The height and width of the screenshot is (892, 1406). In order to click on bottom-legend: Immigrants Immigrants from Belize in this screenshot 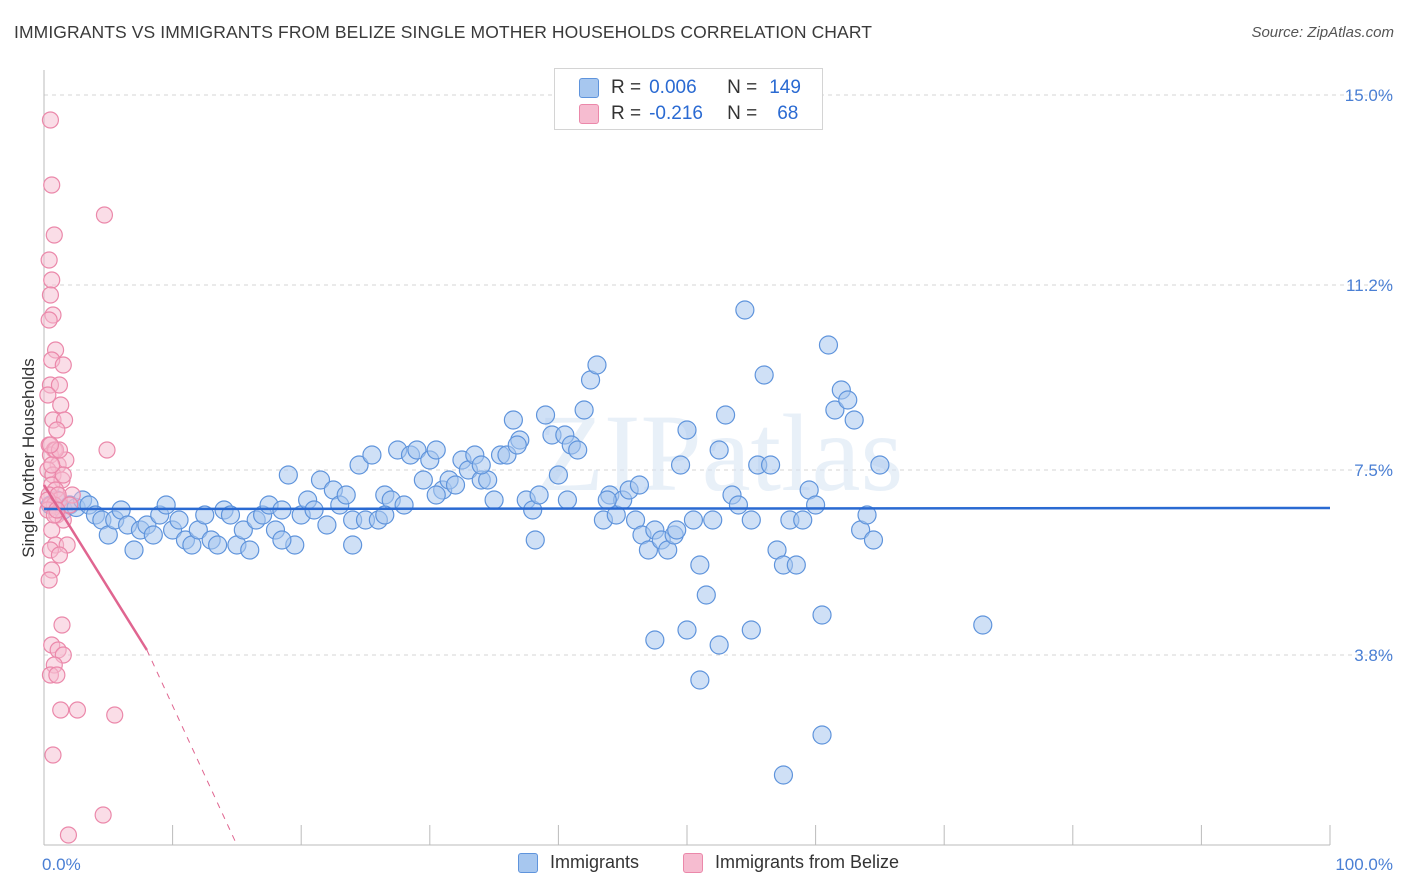, I will do `click(703, 865)`.